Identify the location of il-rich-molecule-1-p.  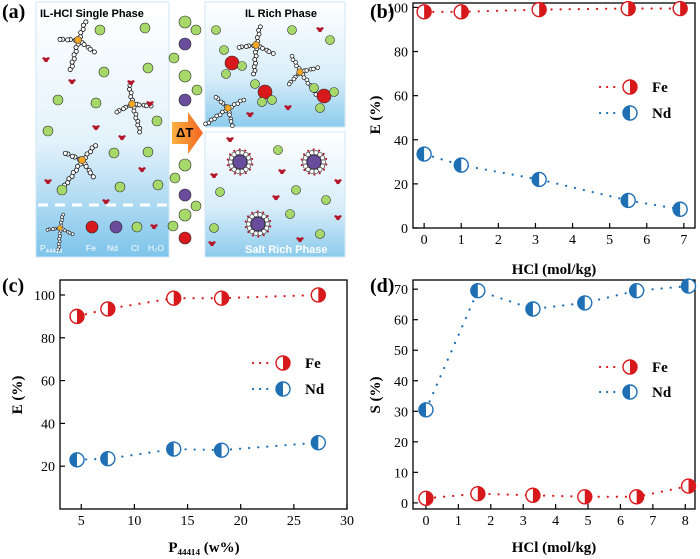
(256, 45).